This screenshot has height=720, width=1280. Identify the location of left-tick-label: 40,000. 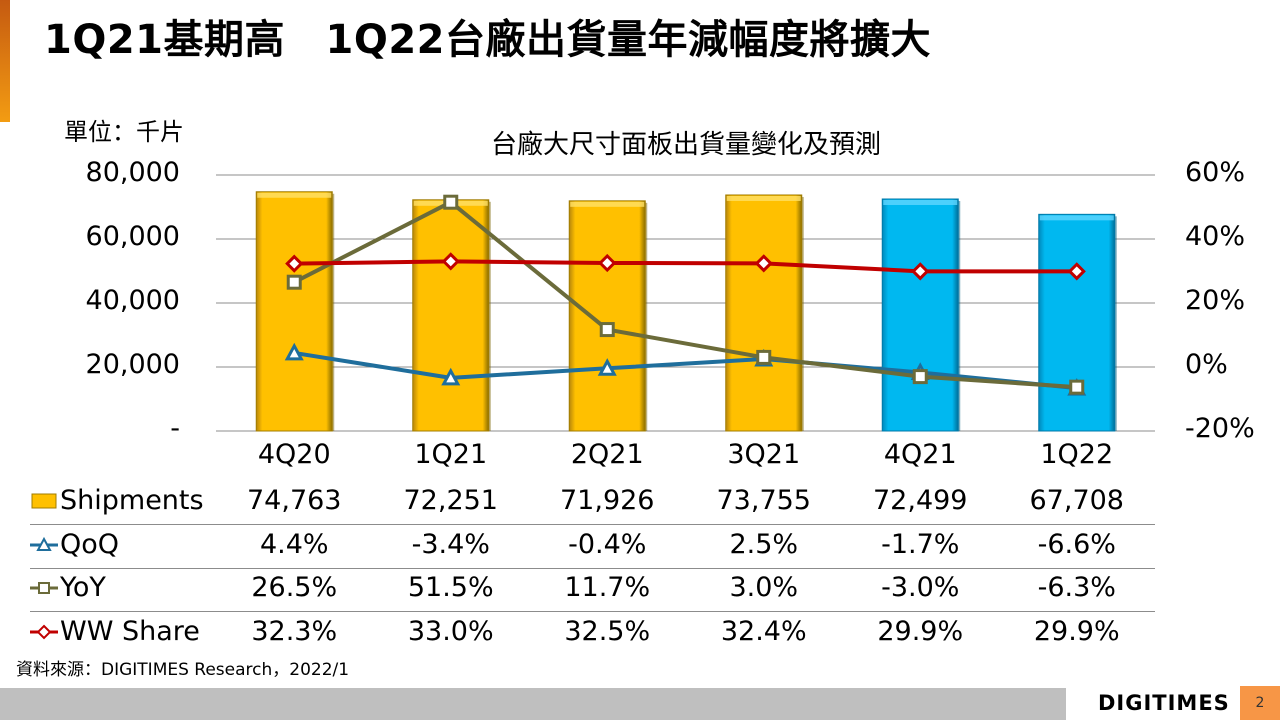
(132, 300).